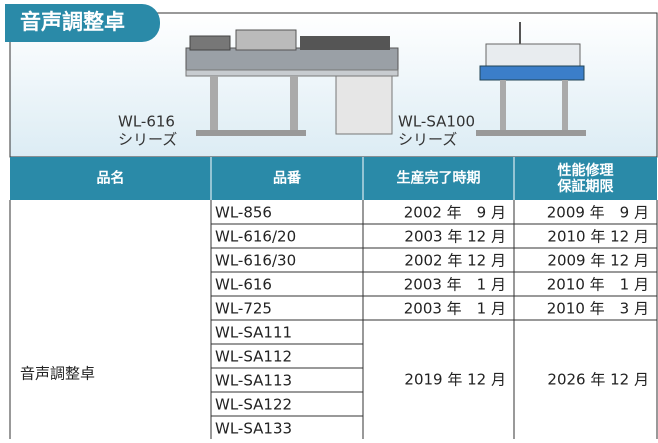 Image resolution: width=658 pixels, height=443 pixels. Describe the element at coordinates (253, 381) in the screenshot. I see `model-cell: WL-SA113` at that location.